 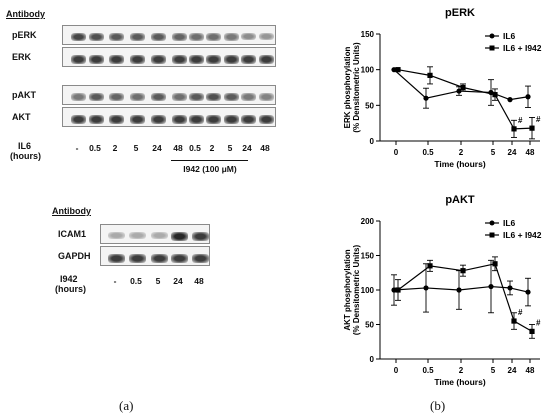 What do you see at coordinates (210, 169) in the screenshot?
I see `treatment-label: I942 (100 μM)` at bounding box center [210, 169].